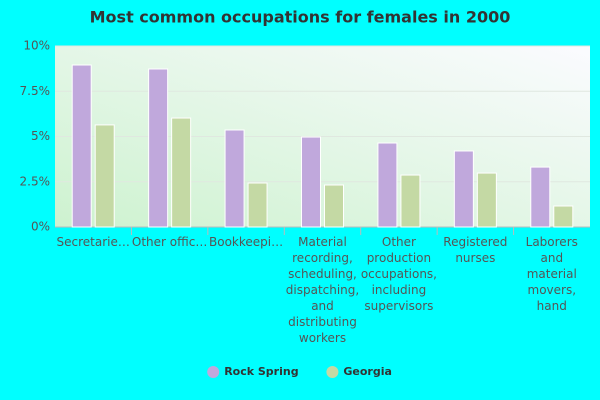 The image size is (600, 400). What do you see at coordinates (35, 91) in the screenshot?
I see `y-tick-label: 7.5%` at bounding box center [35, 91].